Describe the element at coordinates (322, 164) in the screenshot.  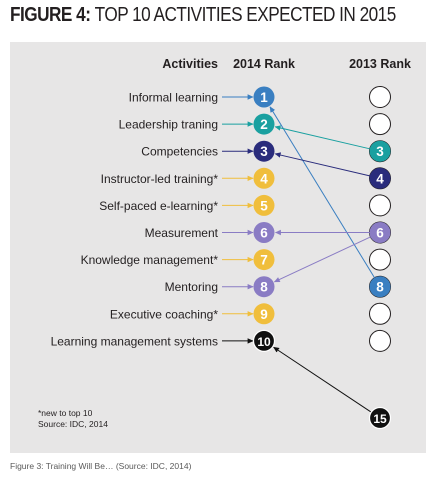
I see `connector-competencies` at that location.